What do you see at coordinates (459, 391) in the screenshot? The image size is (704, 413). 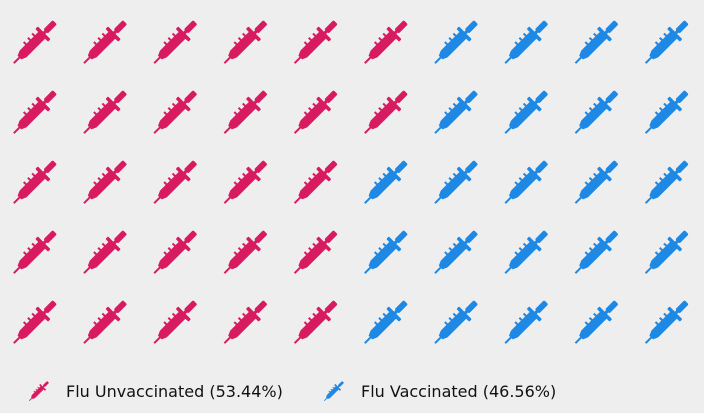 I see `legend-label: Flu Vaccinated (46.56%)` at bounding box center [459, 391].